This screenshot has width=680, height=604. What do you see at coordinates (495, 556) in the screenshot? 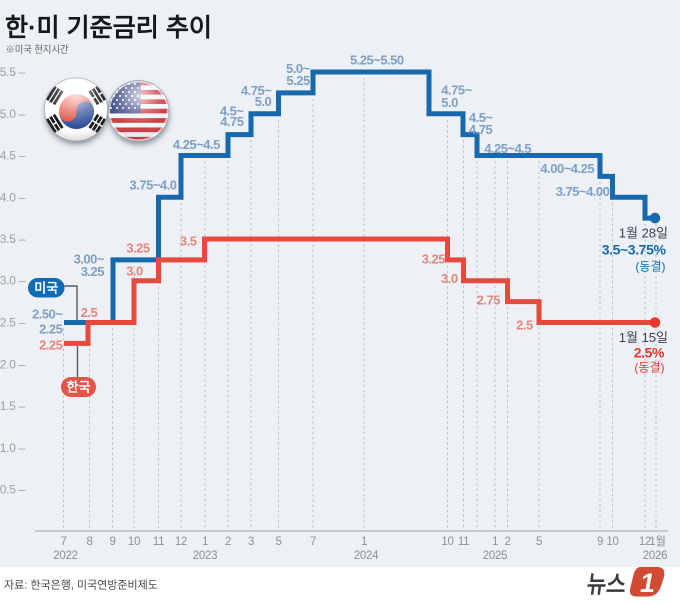
I see `svg-text: 2025` at bounding box center [495, 556].